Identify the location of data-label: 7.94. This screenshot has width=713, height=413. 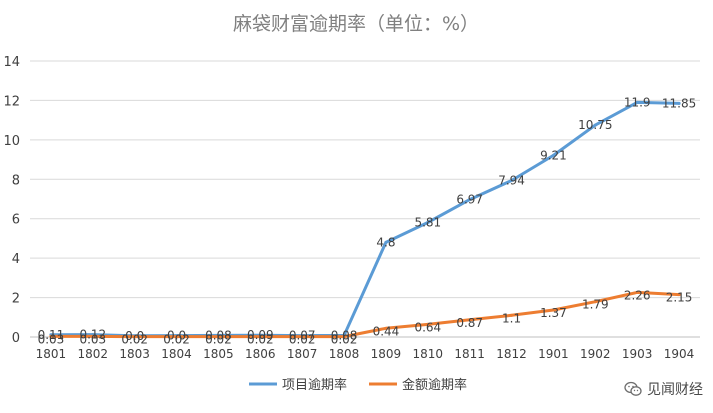
(511, 180).